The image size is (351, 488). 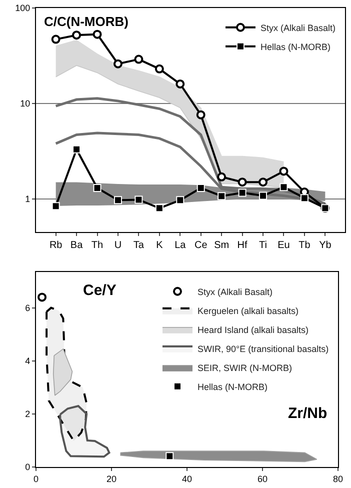 What do you see at coordinates (56, 245) in the screenshot?
I see `x-tick-label: Rb` at bounding box center [56, 245].